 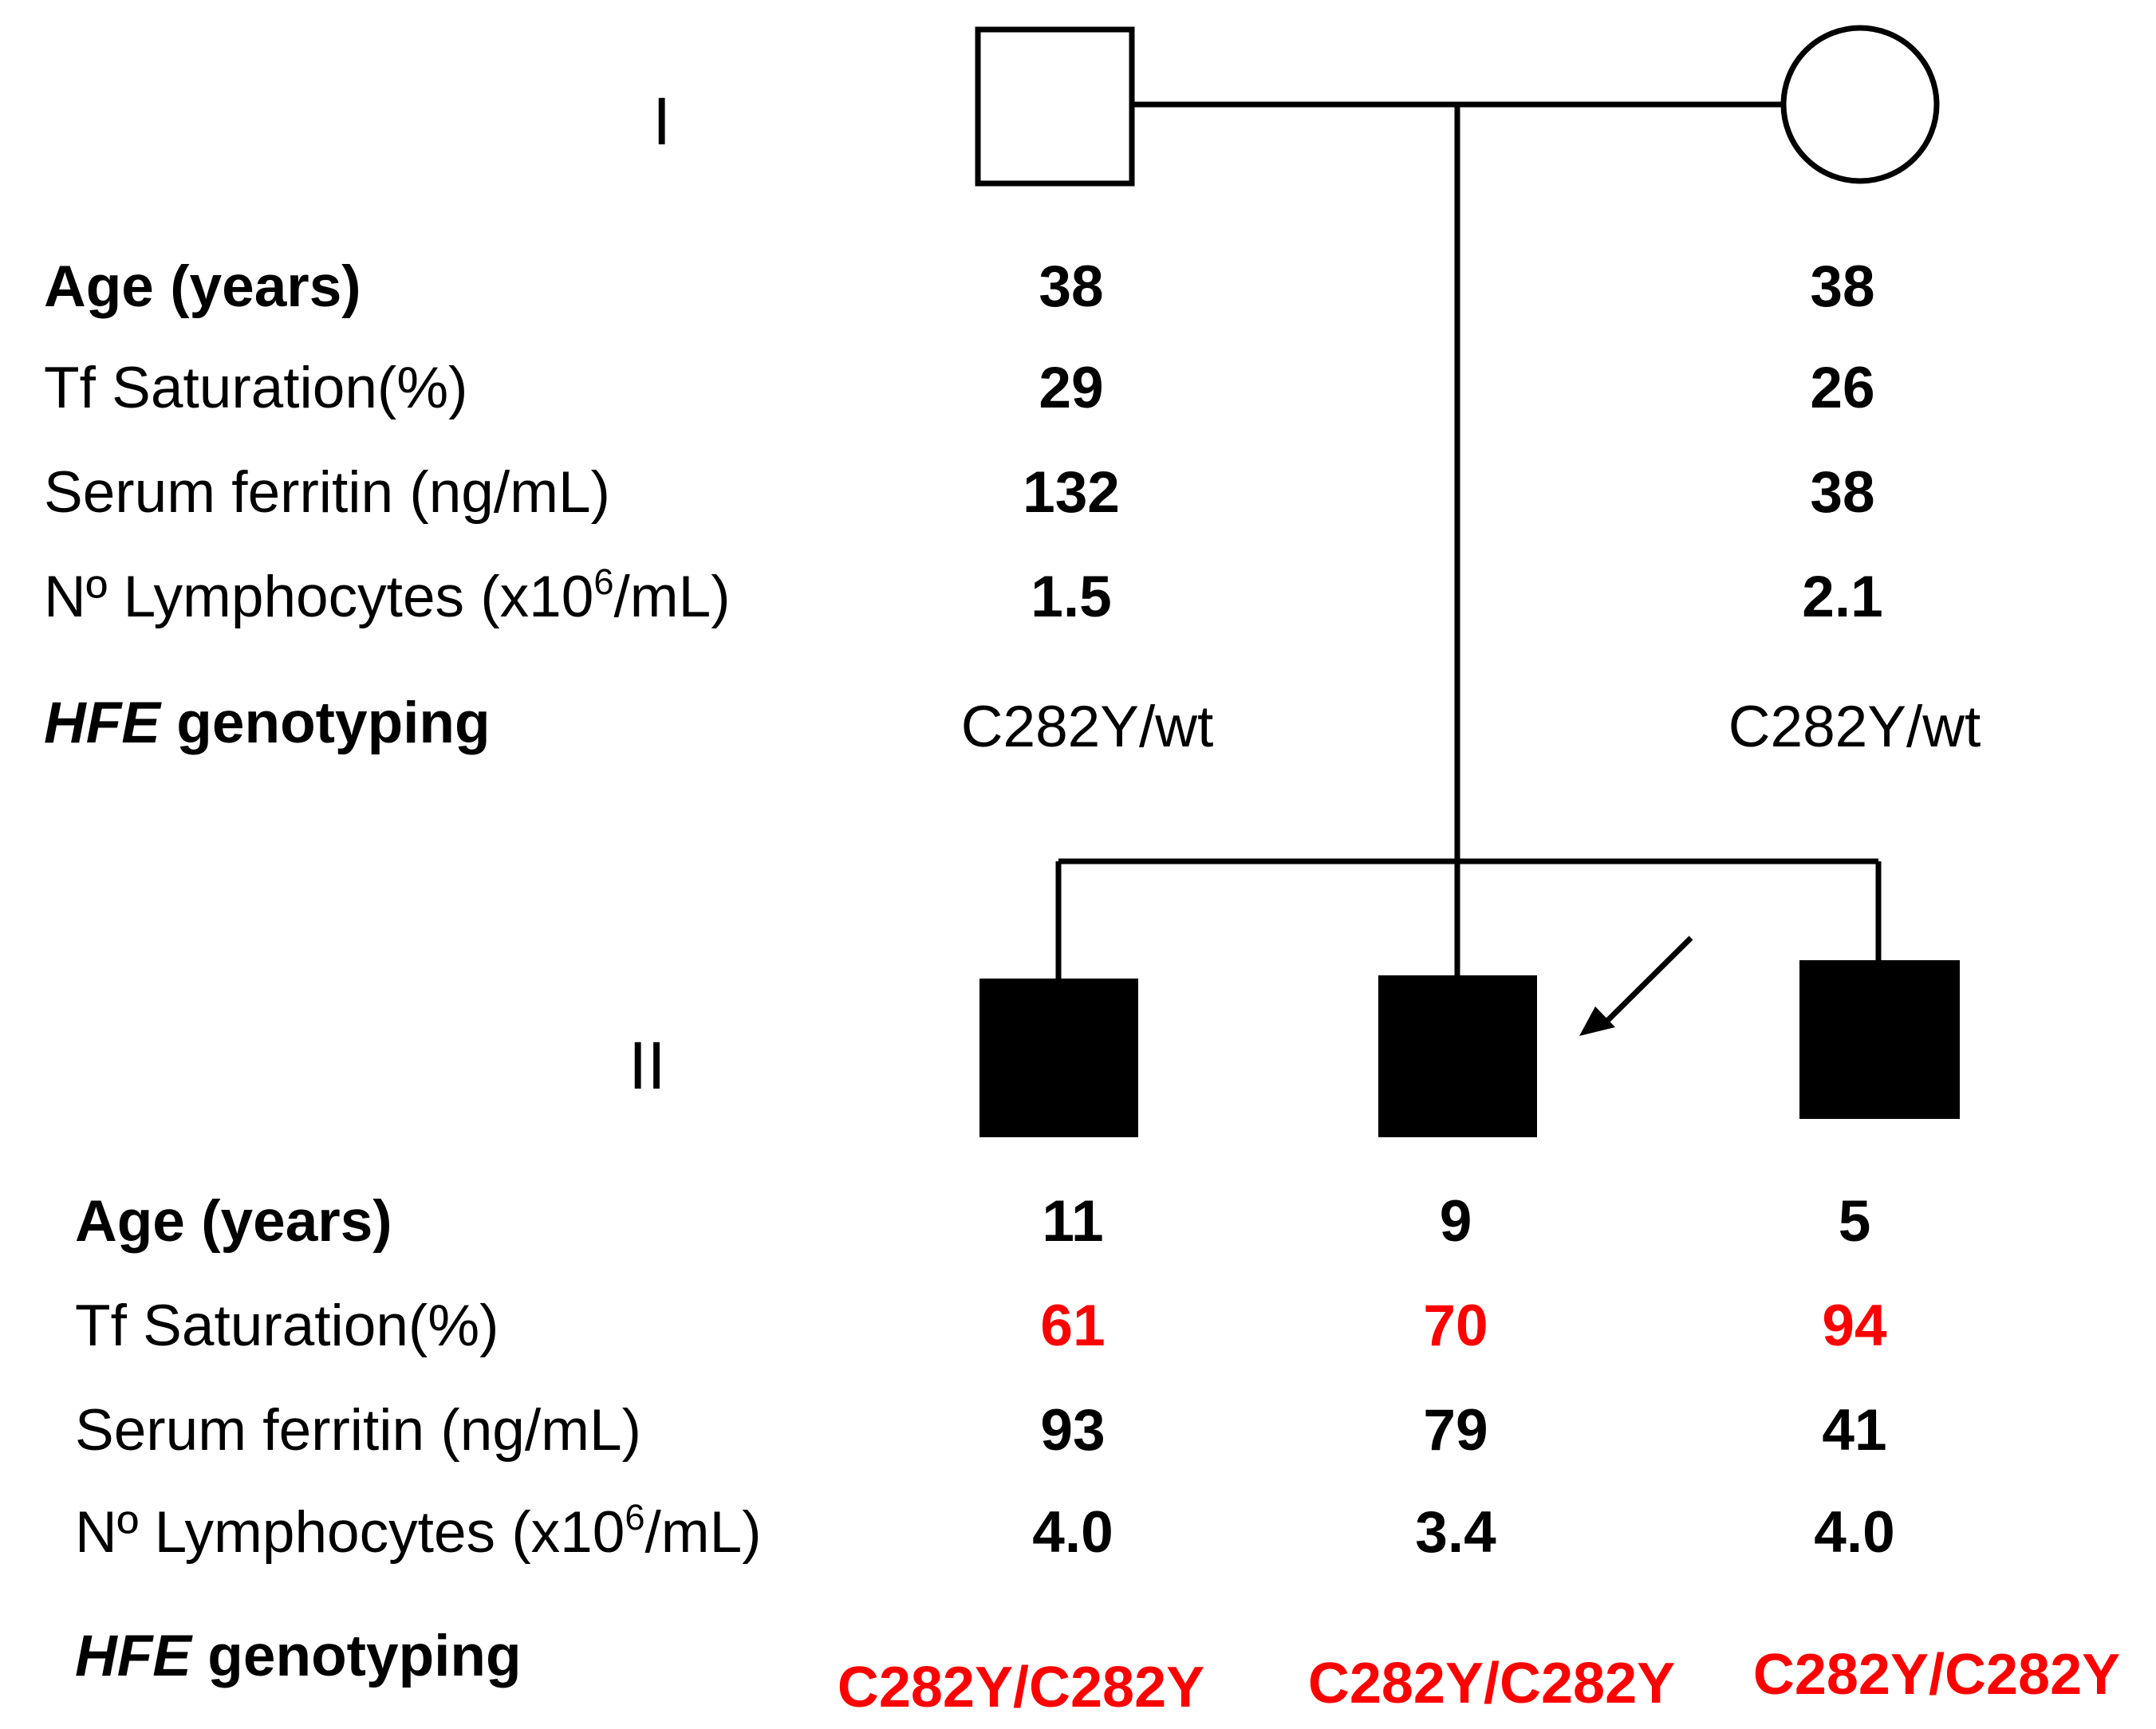 What do you see at coordinates (1492, 1683) in the screenshot?
I see `son-2-genotype: C282Y/C282Y` at bounding box center [1492, 1683].